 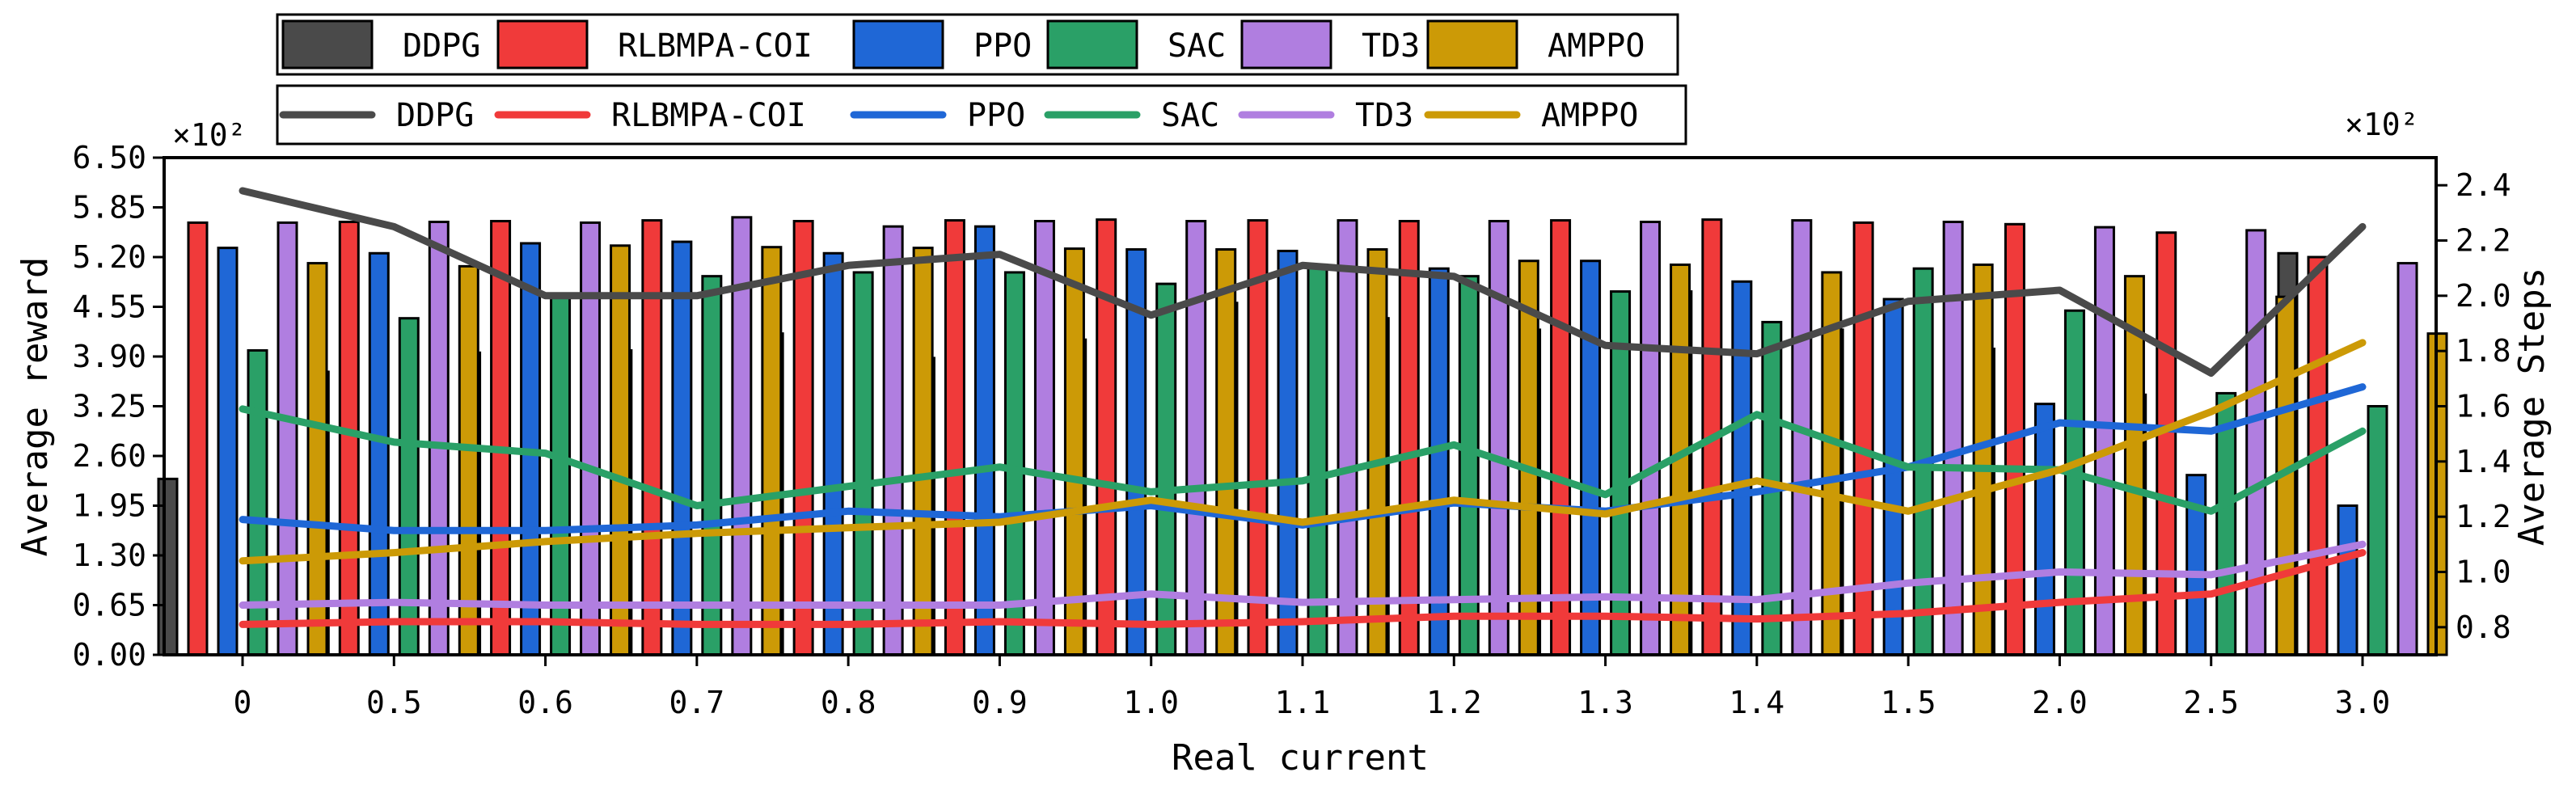 What do you see at coordinates (2060, 702) in the screenshot?
I see `x-tick-label: 2.0` at bounding box center [2060, 702].